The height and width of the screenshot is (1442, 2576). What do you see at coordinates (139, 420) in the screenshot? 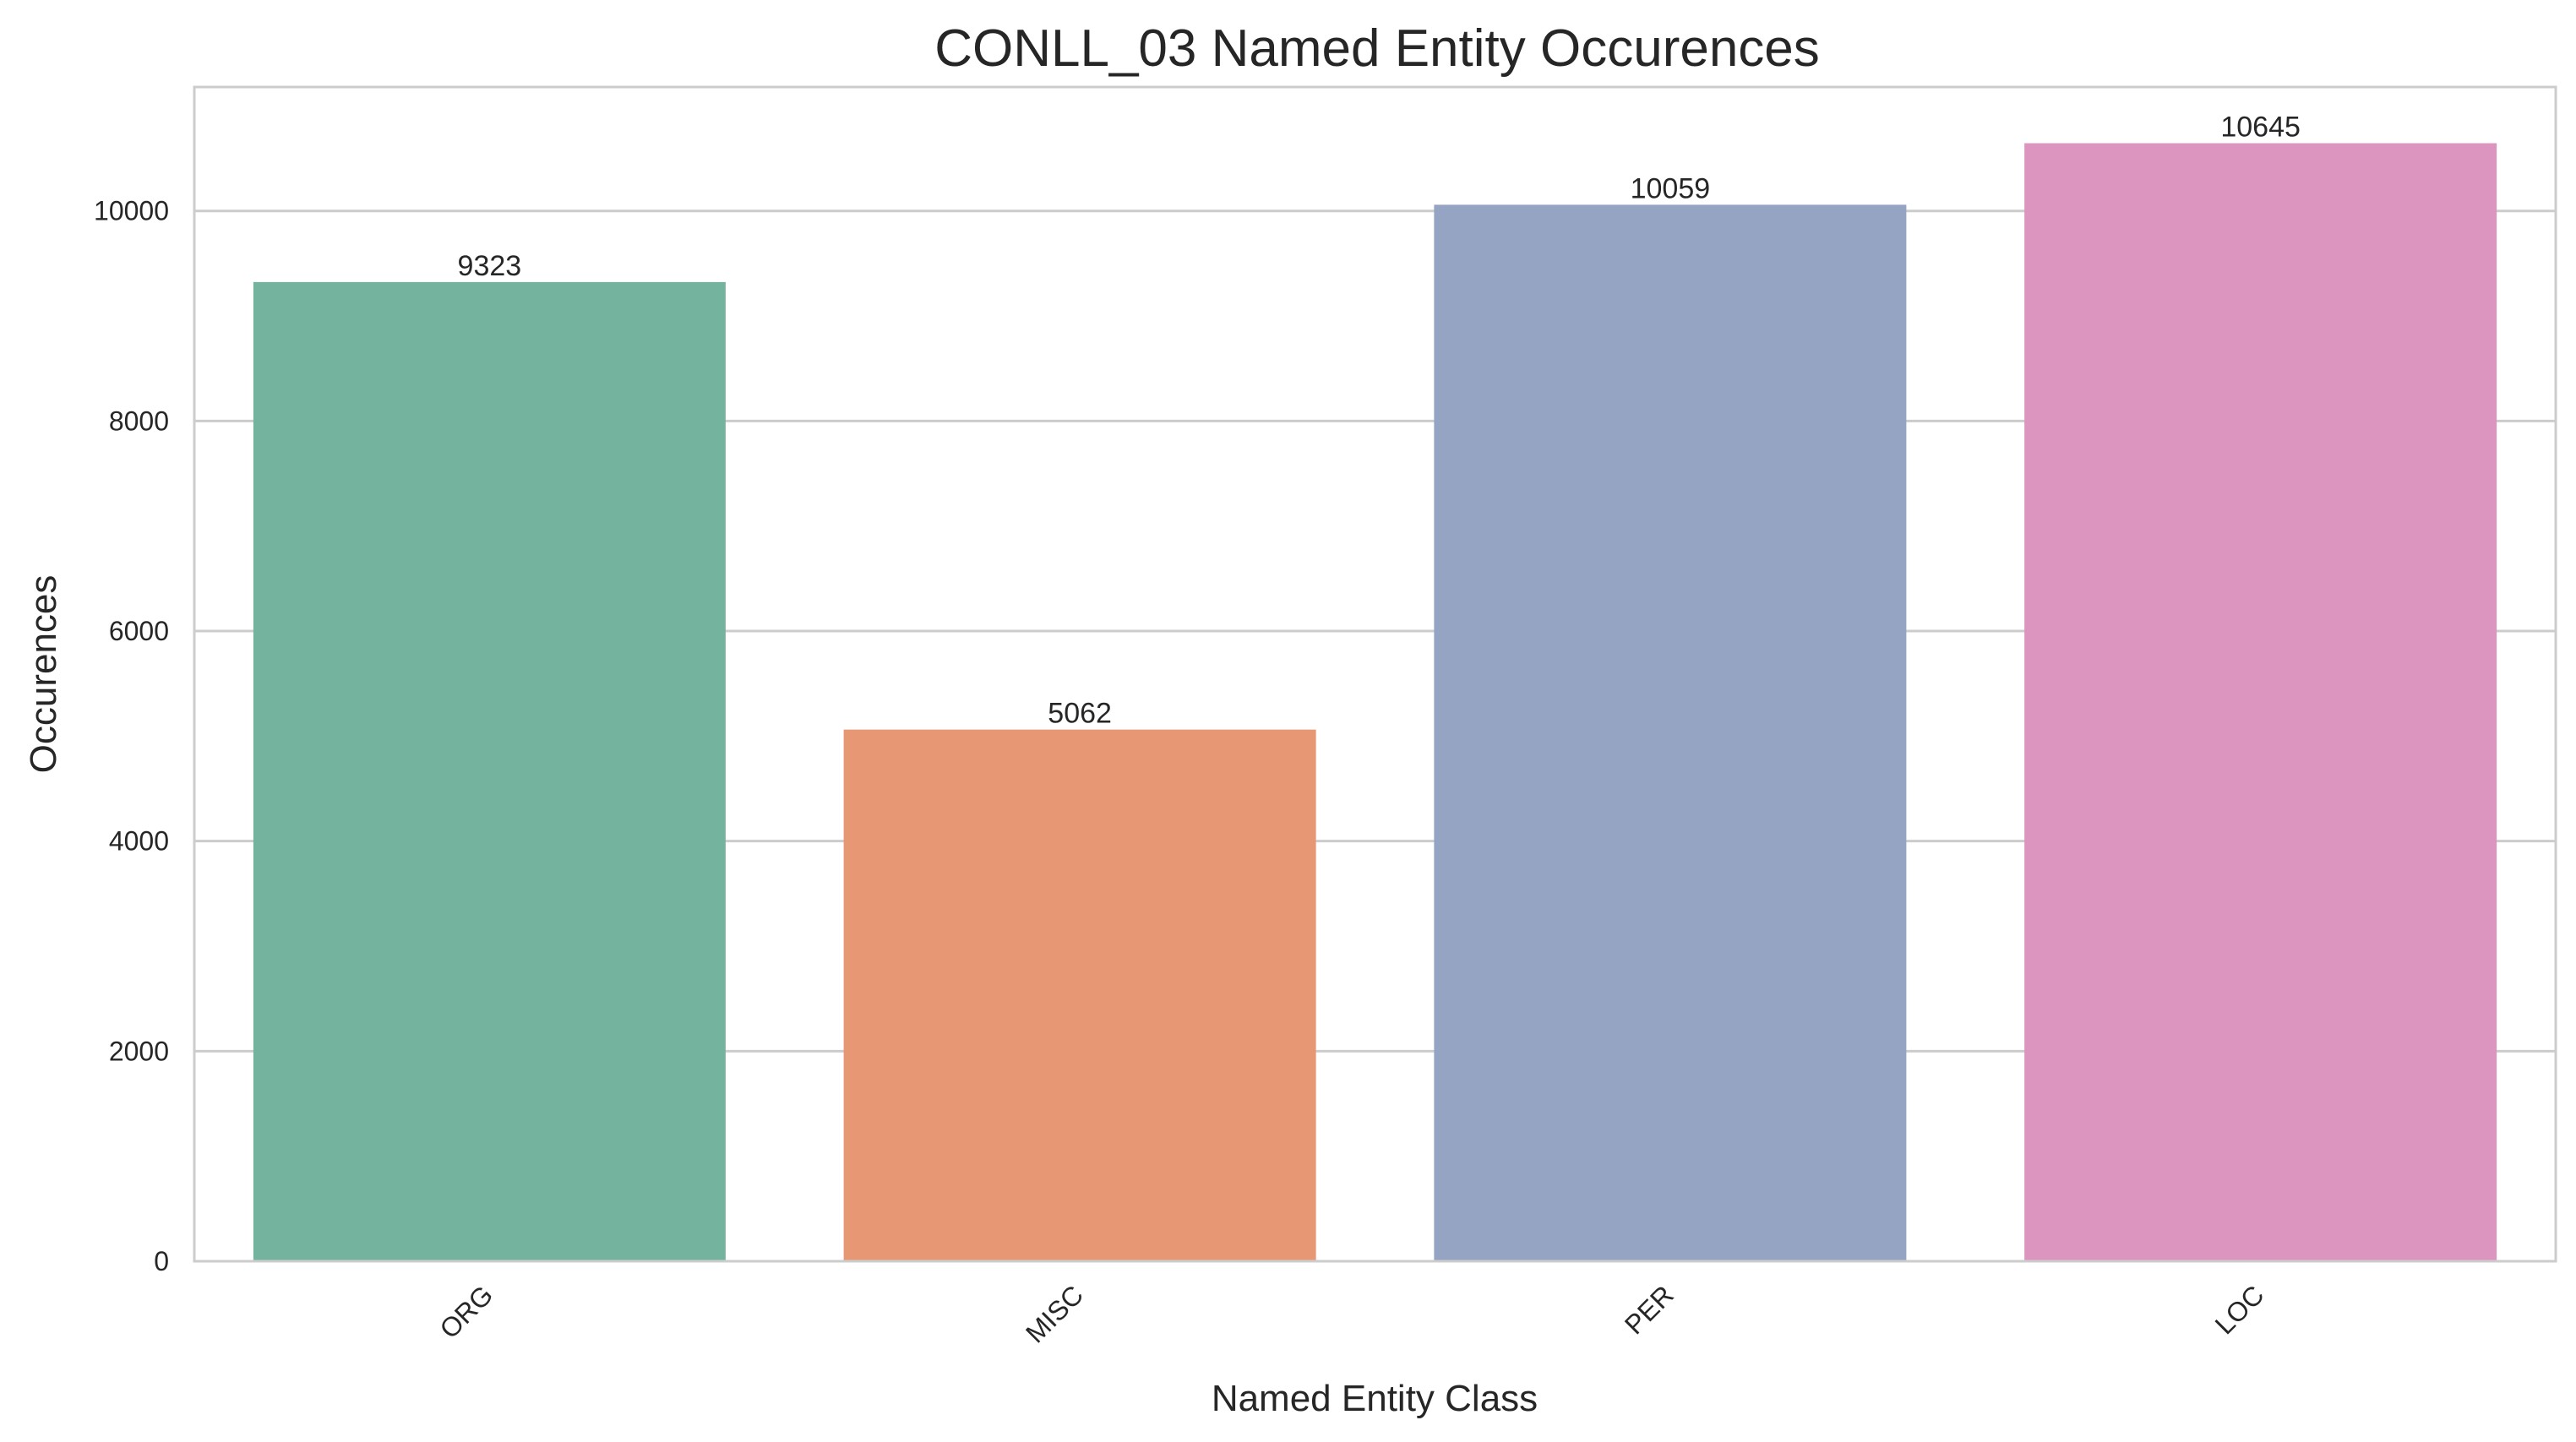
I see `y-tick-label: 8000` at bounding box center [139, 420].